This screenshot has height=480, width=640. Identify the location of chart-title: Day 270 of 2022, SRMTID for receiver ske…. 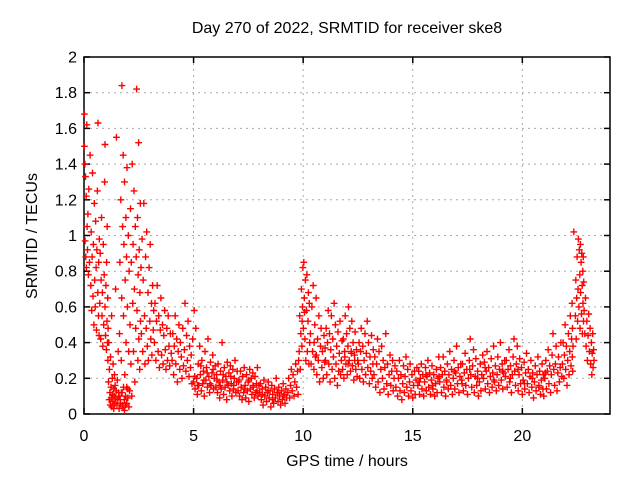
(347, 28).